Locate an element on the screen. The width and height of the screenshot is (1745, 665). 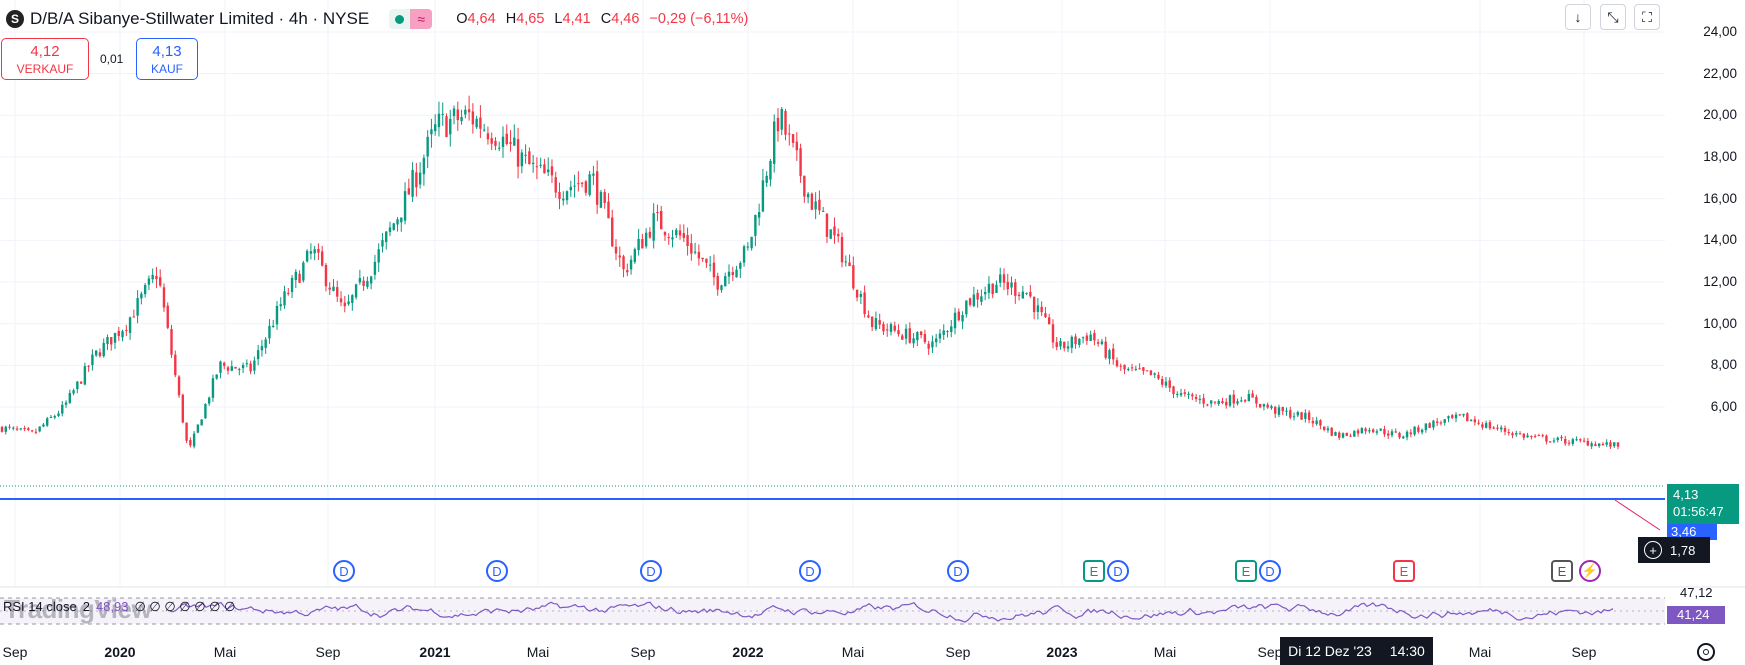
flash-icon: ⚡ is located at coordinates (1590, 571).